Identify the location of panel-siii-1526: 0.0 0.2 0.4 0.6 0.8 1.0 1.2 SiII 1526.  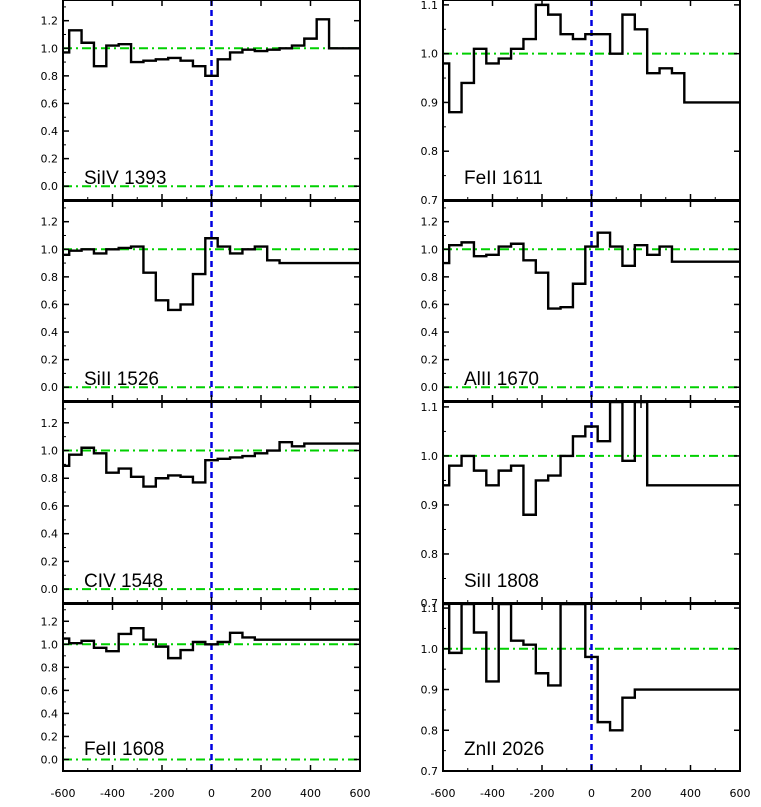
(201, 301).